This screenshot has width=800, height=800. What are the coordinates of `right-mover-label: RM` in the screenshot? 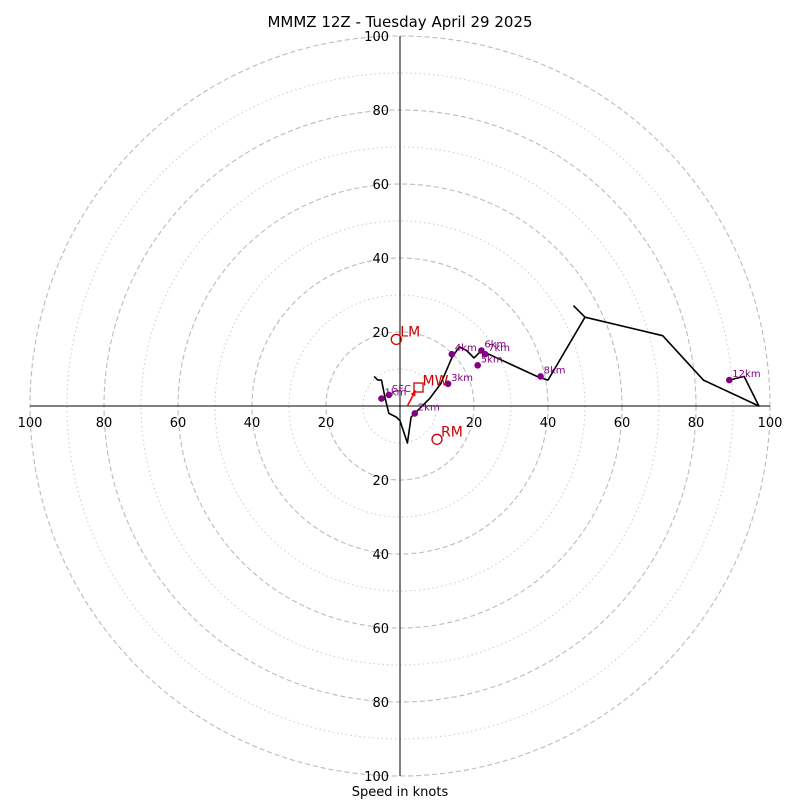 It's located at (452, 432).